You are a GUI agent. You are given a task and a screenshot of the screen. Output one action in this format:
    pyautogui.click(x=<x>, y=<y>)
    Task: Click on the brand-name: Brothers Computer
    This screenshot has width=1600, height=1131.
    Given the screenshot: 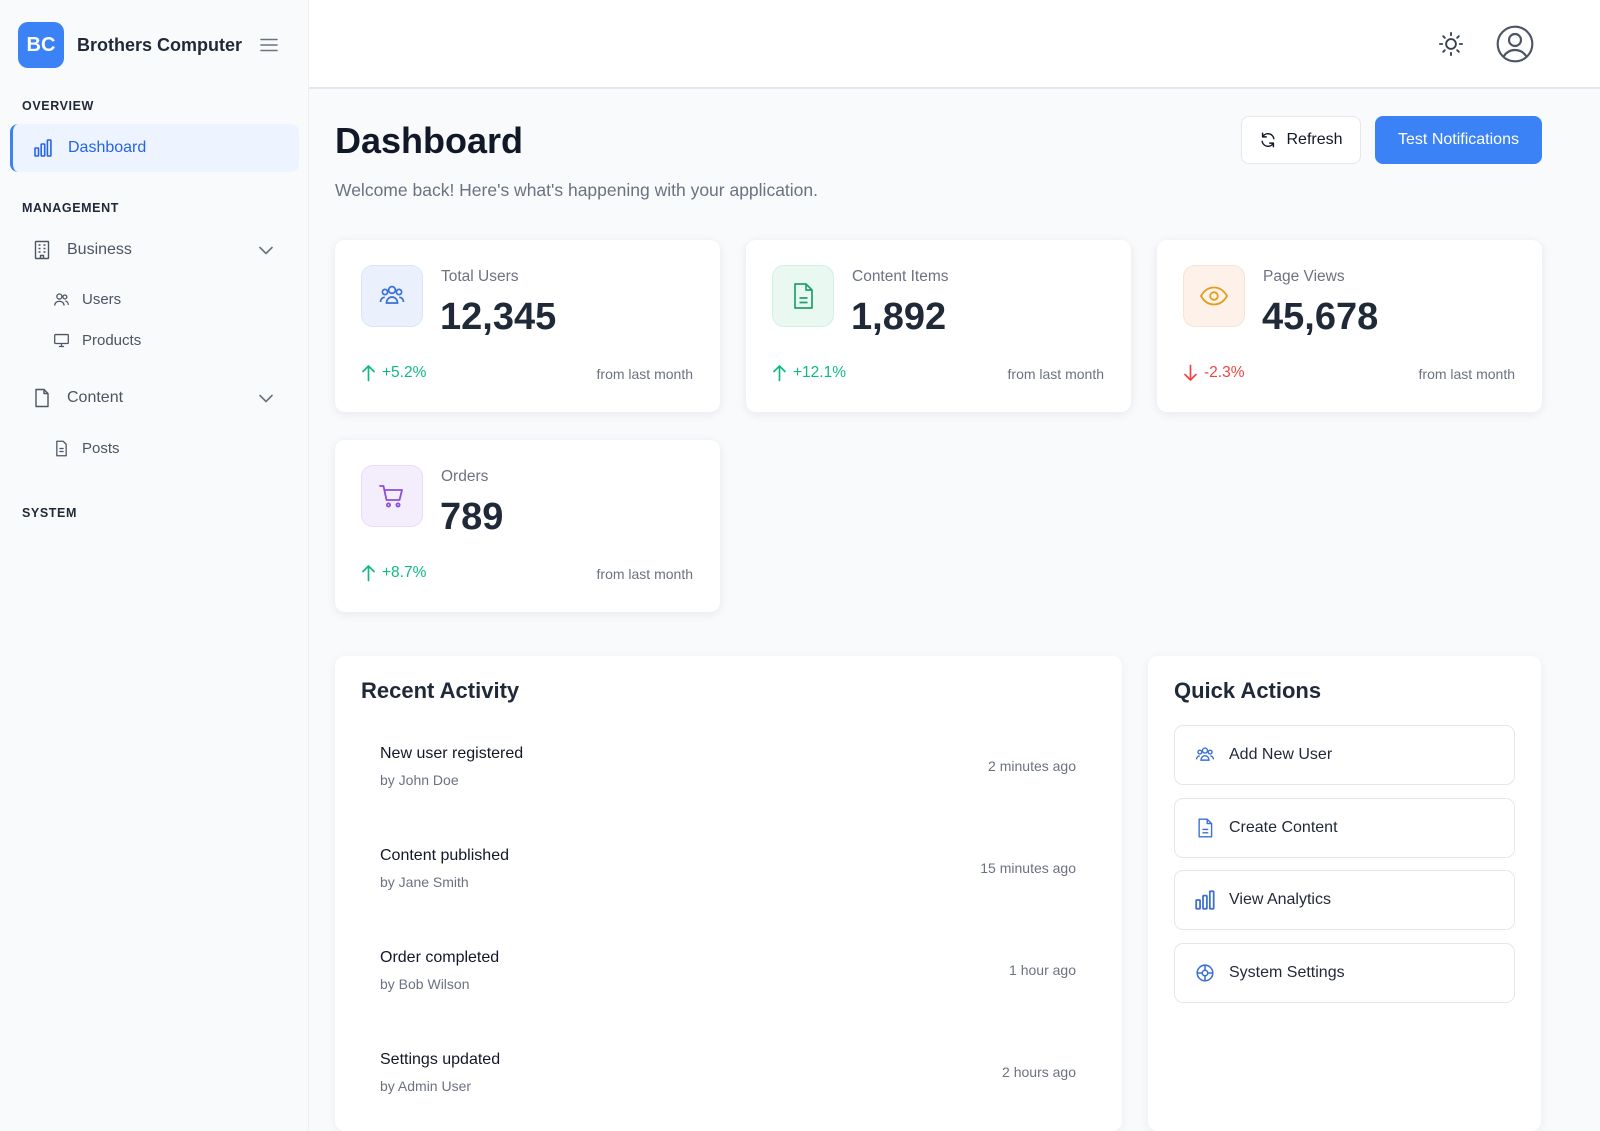 What is the action you would take?
    pyautogui.click(x=160, y=44)
    